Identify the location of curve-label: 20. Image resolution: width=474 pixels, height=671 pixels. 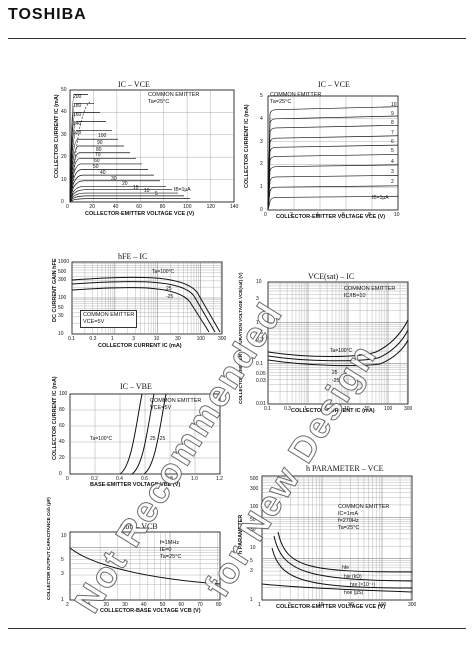
(125, 184).